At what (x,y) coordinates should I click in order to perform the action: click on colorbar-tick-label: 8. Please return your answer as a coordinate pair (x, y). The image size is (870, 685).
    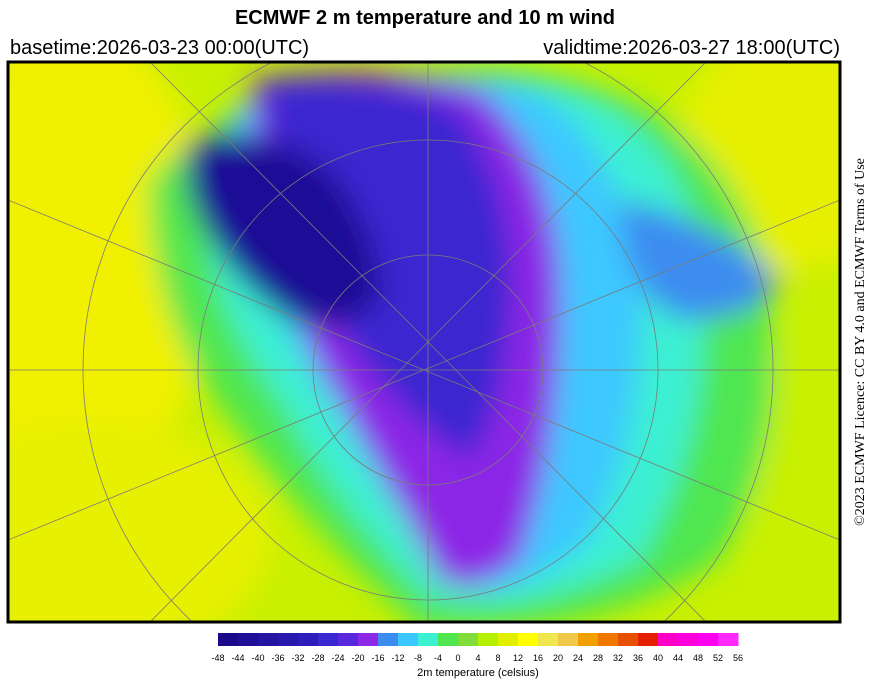
    Looking at the image, I should click on (497, 658).